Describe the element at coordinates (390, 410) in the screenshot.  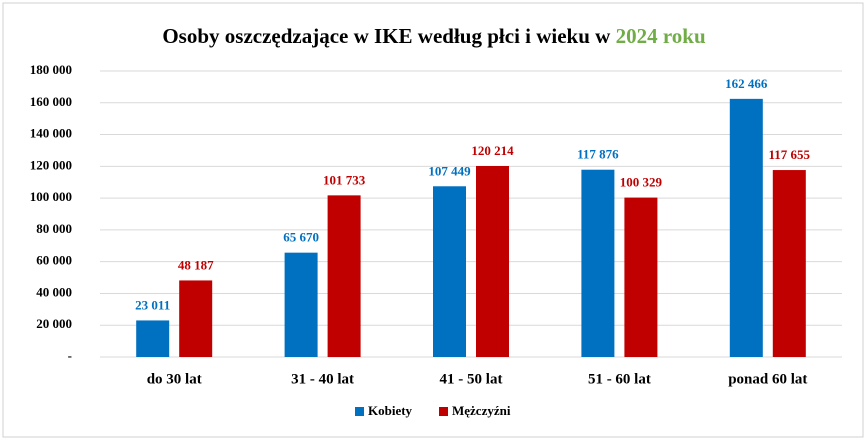
I see `legend-label: Kobiety` at that location.